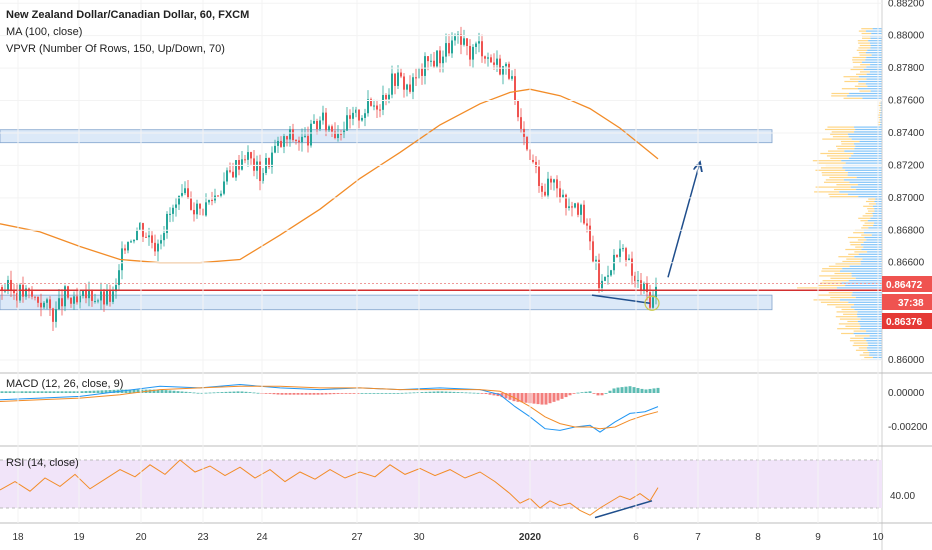 This screenshot has width=932, height=550. I want to click on price-tick-label: 0.87400, so click(906, 133).